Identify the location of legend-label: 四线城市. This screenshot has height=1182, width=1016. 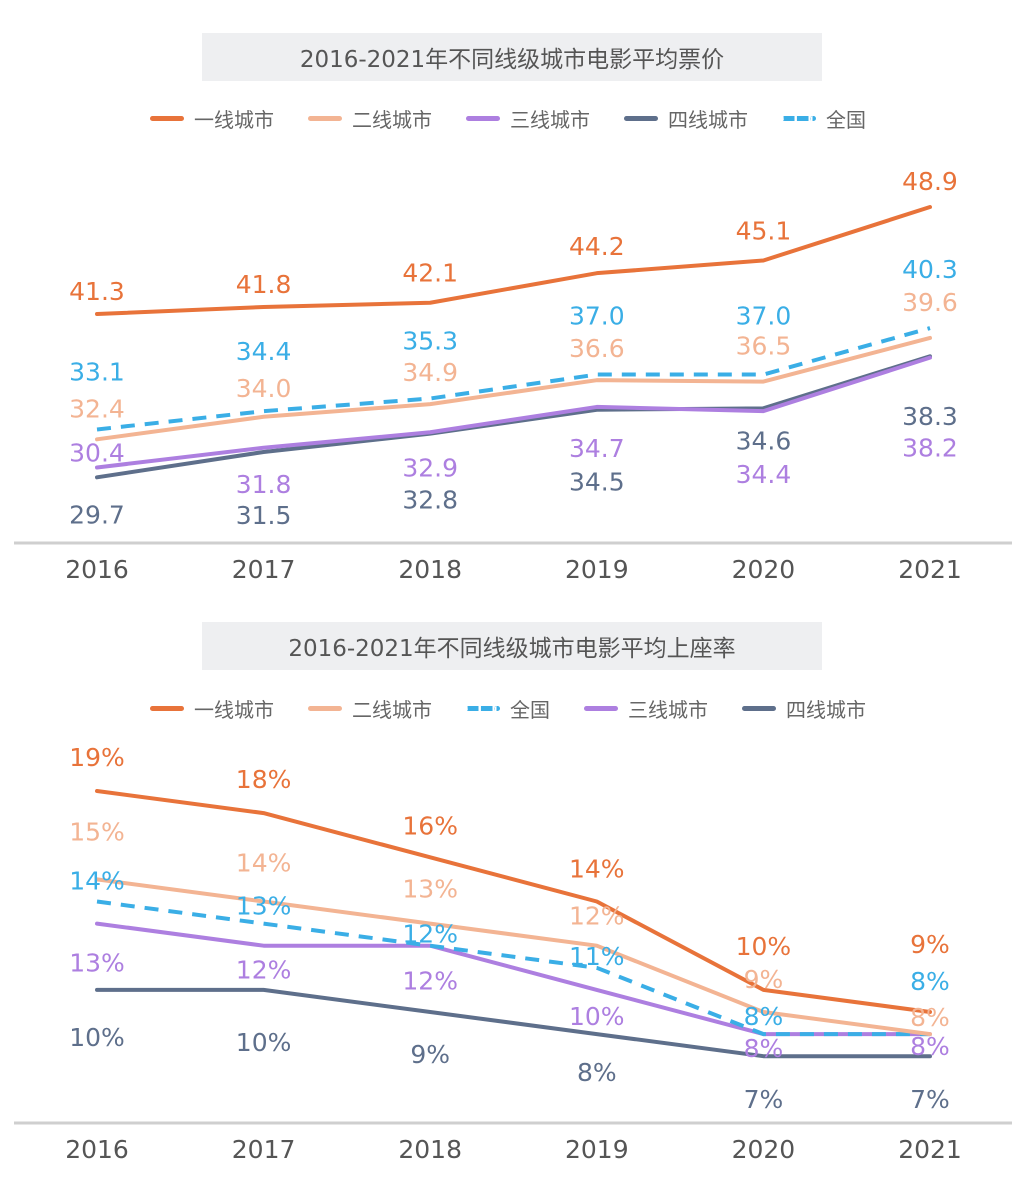
(708, 120).